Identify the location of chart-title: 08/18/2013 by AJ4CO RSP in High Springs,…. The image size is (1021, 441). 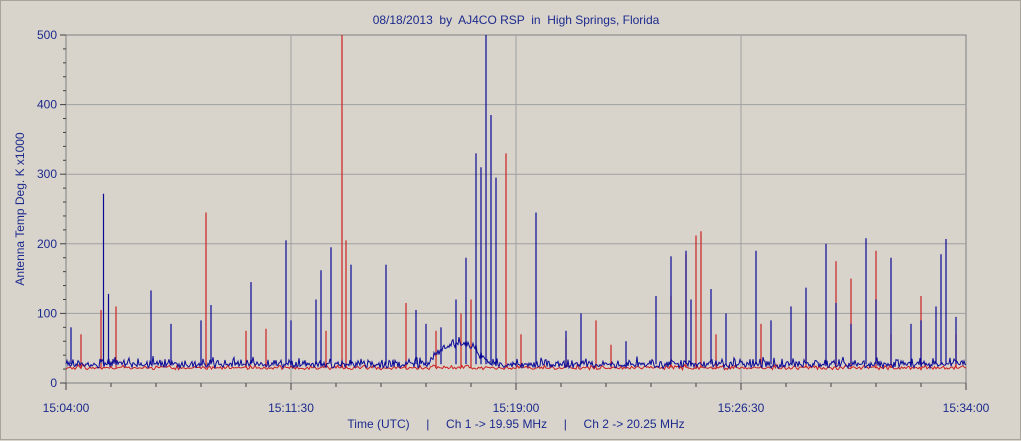
(516, 20).